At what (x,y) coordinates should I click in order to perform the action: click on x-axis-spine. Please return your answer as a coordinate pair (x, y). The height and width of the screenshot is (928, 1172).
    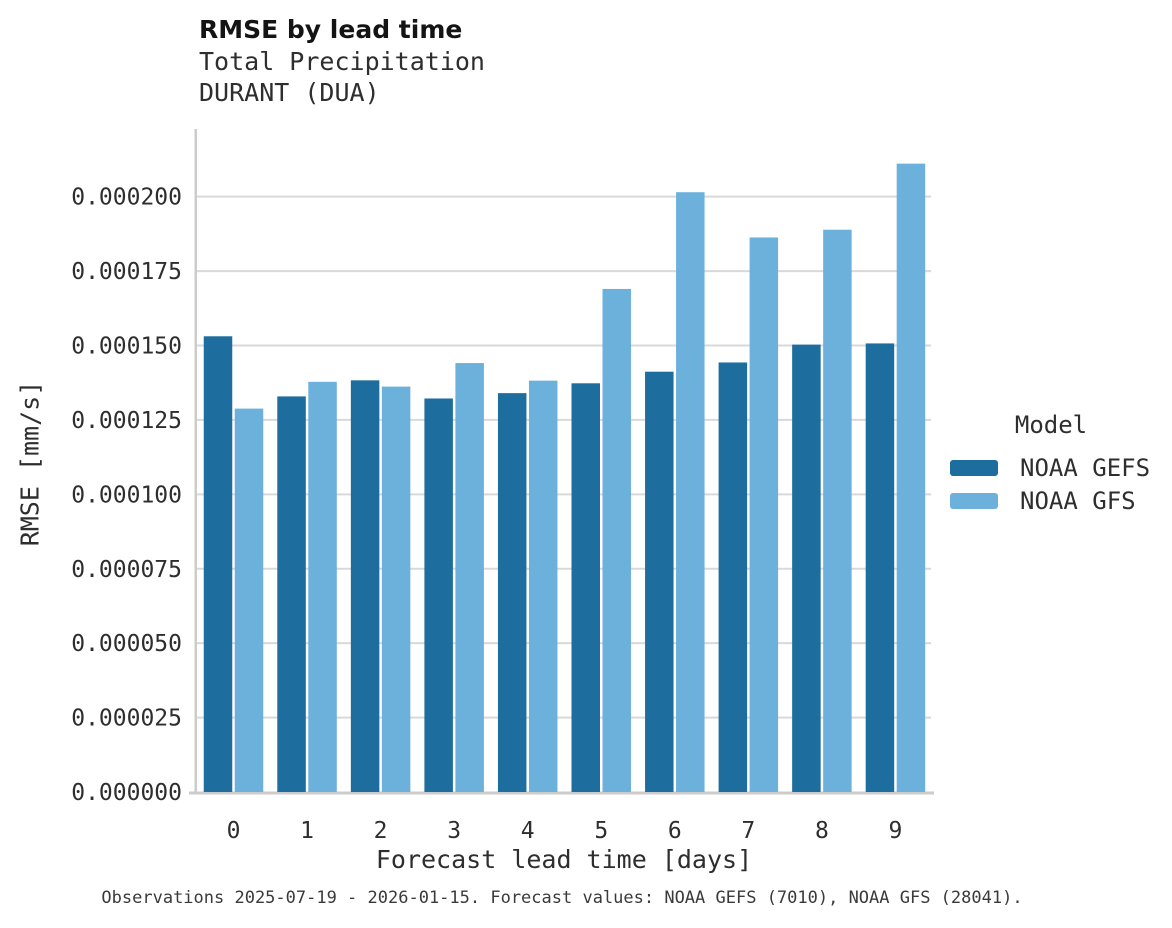
    Looking at the image, I should click on (561, 793).